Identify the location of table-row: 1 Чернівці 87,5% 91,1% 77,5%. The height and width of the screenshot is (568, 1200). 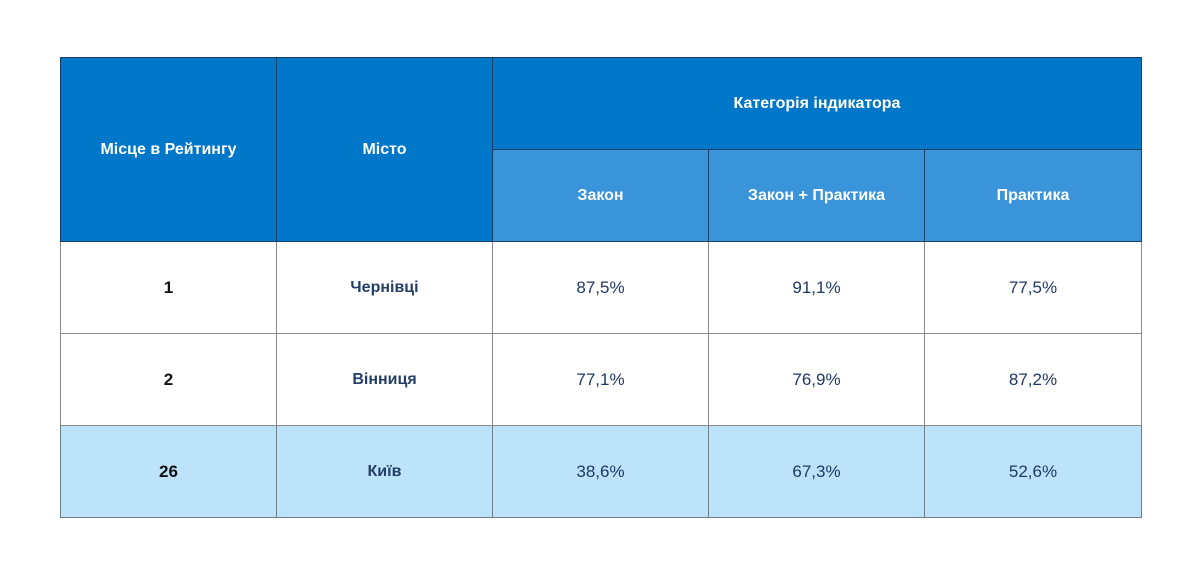
(601, 287).